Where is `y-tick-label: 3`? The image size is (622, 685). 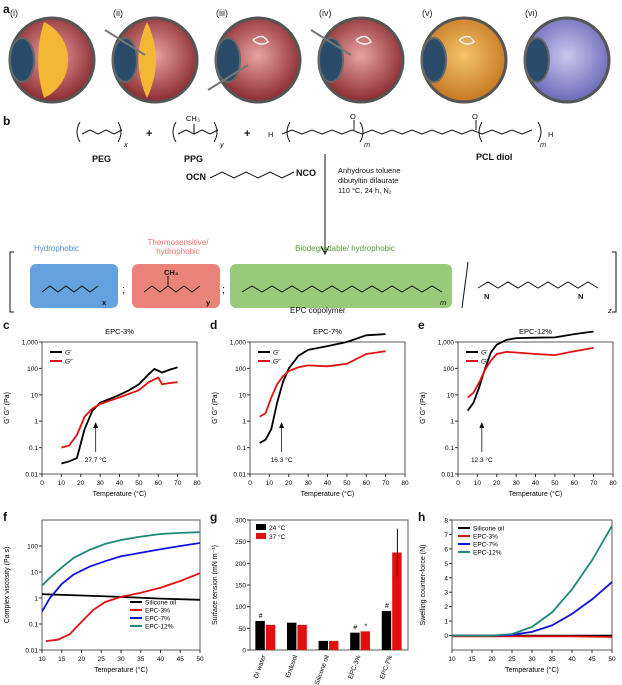
y-tick-label: 3 is located at coordinates (446, 593).